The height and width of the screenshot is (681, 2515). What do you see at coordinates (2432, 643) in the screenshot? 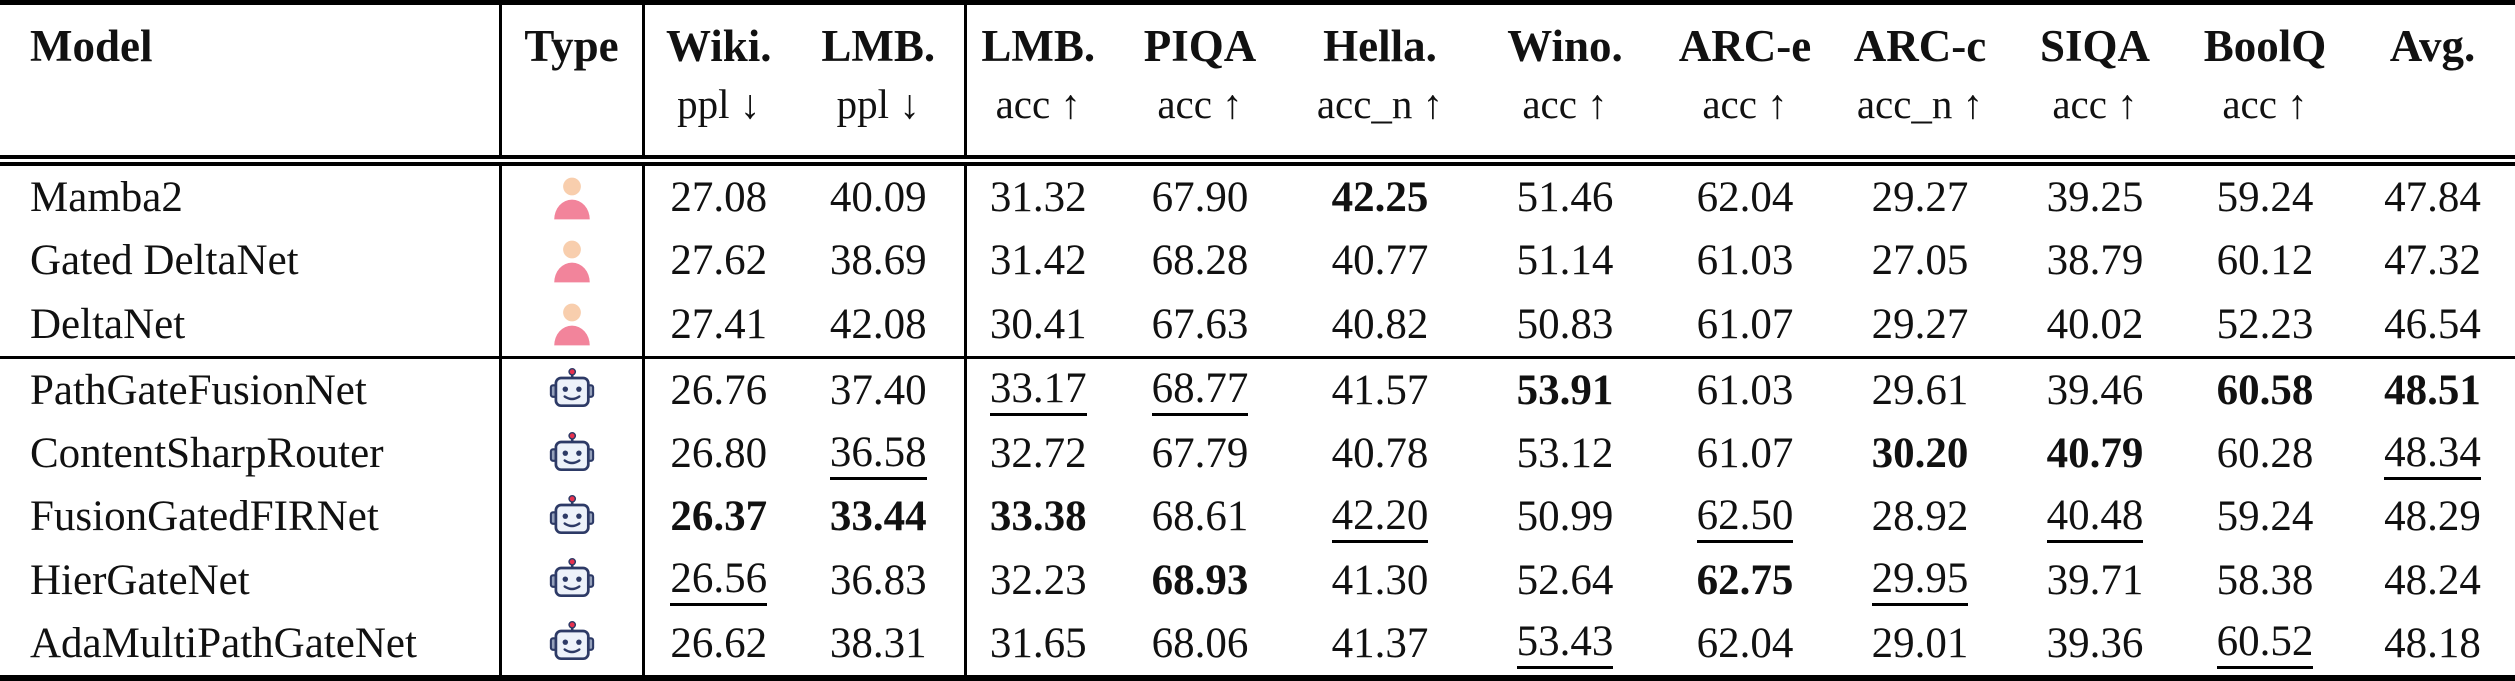
I see `metric-value: 48.18` at bounding box center [2432, 643].